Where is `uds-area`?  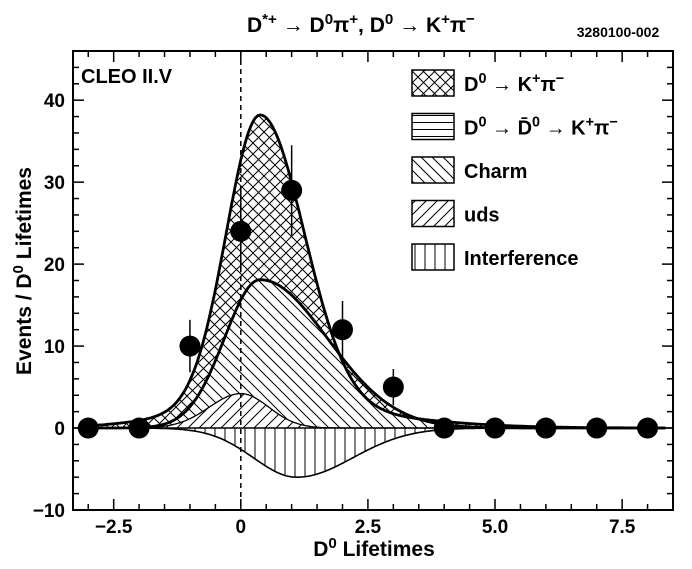
uds-area is located at coordinates (374, 410).